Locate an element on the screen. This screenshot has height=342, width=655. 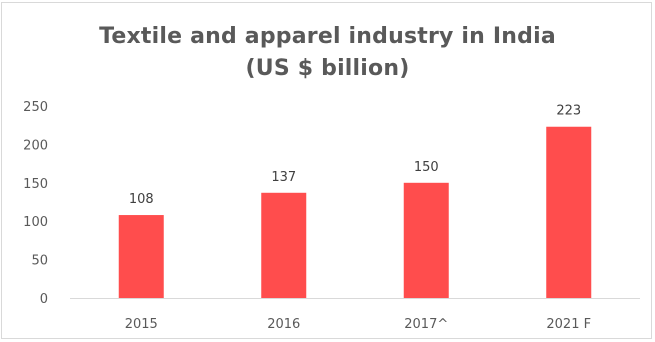
x-axis: 2015 2016 2017^ 2021 F is located at coordinates (355, 315).